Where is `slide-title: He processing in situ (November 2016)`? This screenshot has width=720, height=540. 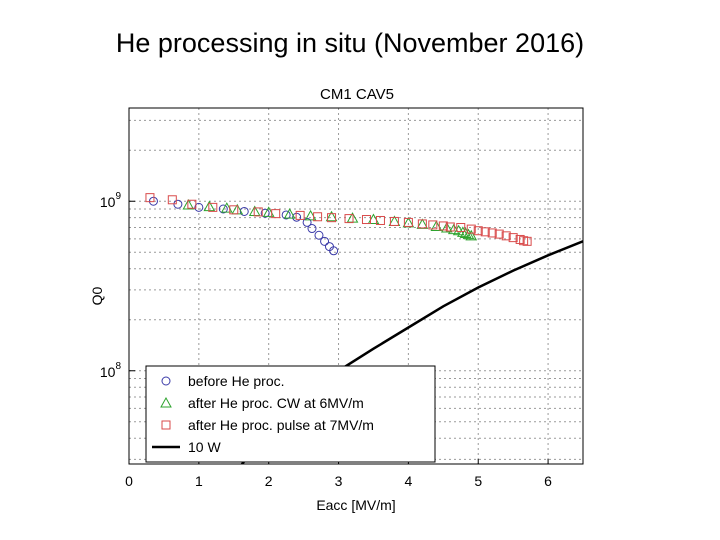
slide-title: He processing in situ (November 2016) is located at coordinates (350, 43).